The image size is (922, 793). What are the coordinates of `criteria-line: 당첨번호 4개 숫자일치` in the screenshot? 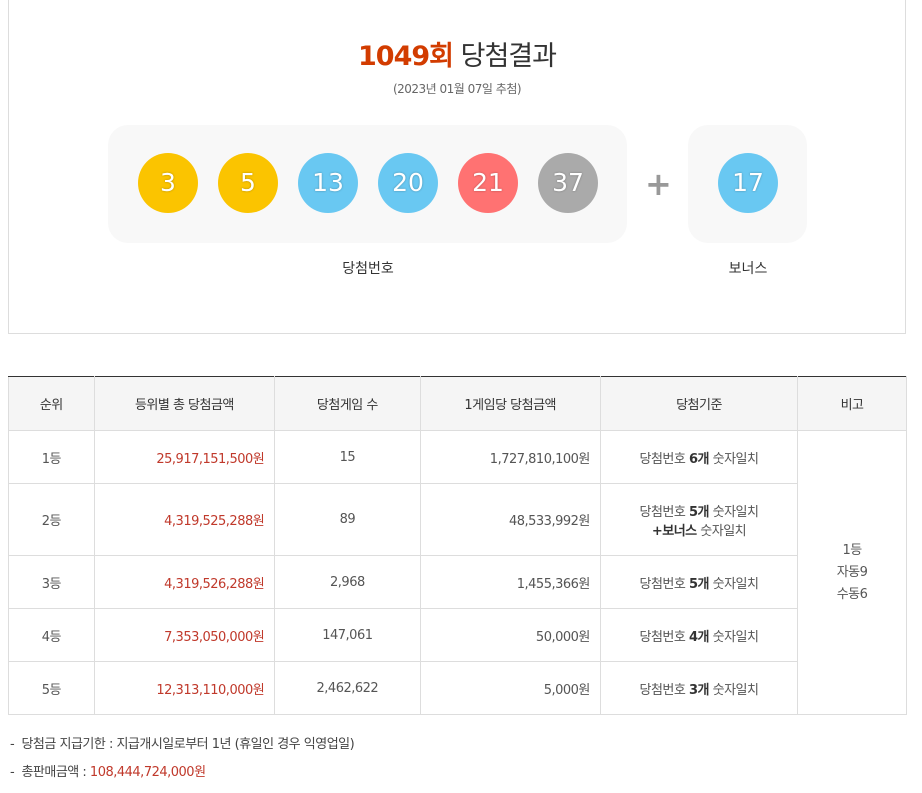 It's located at (699, 635).